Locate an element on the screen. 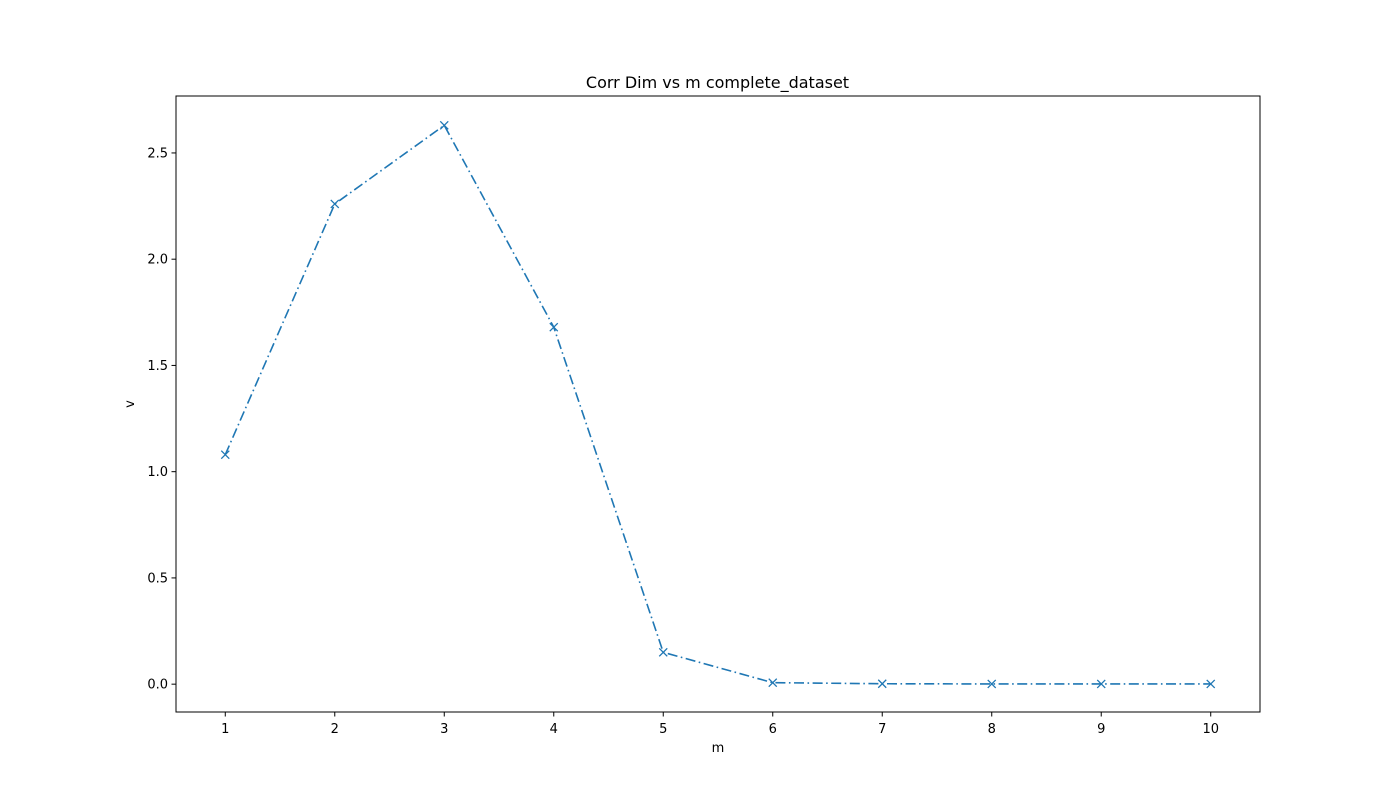 The height and width of the screenshot is (804, 1400). y-tick-label: 0.0 is located at coordinates (157, 685).